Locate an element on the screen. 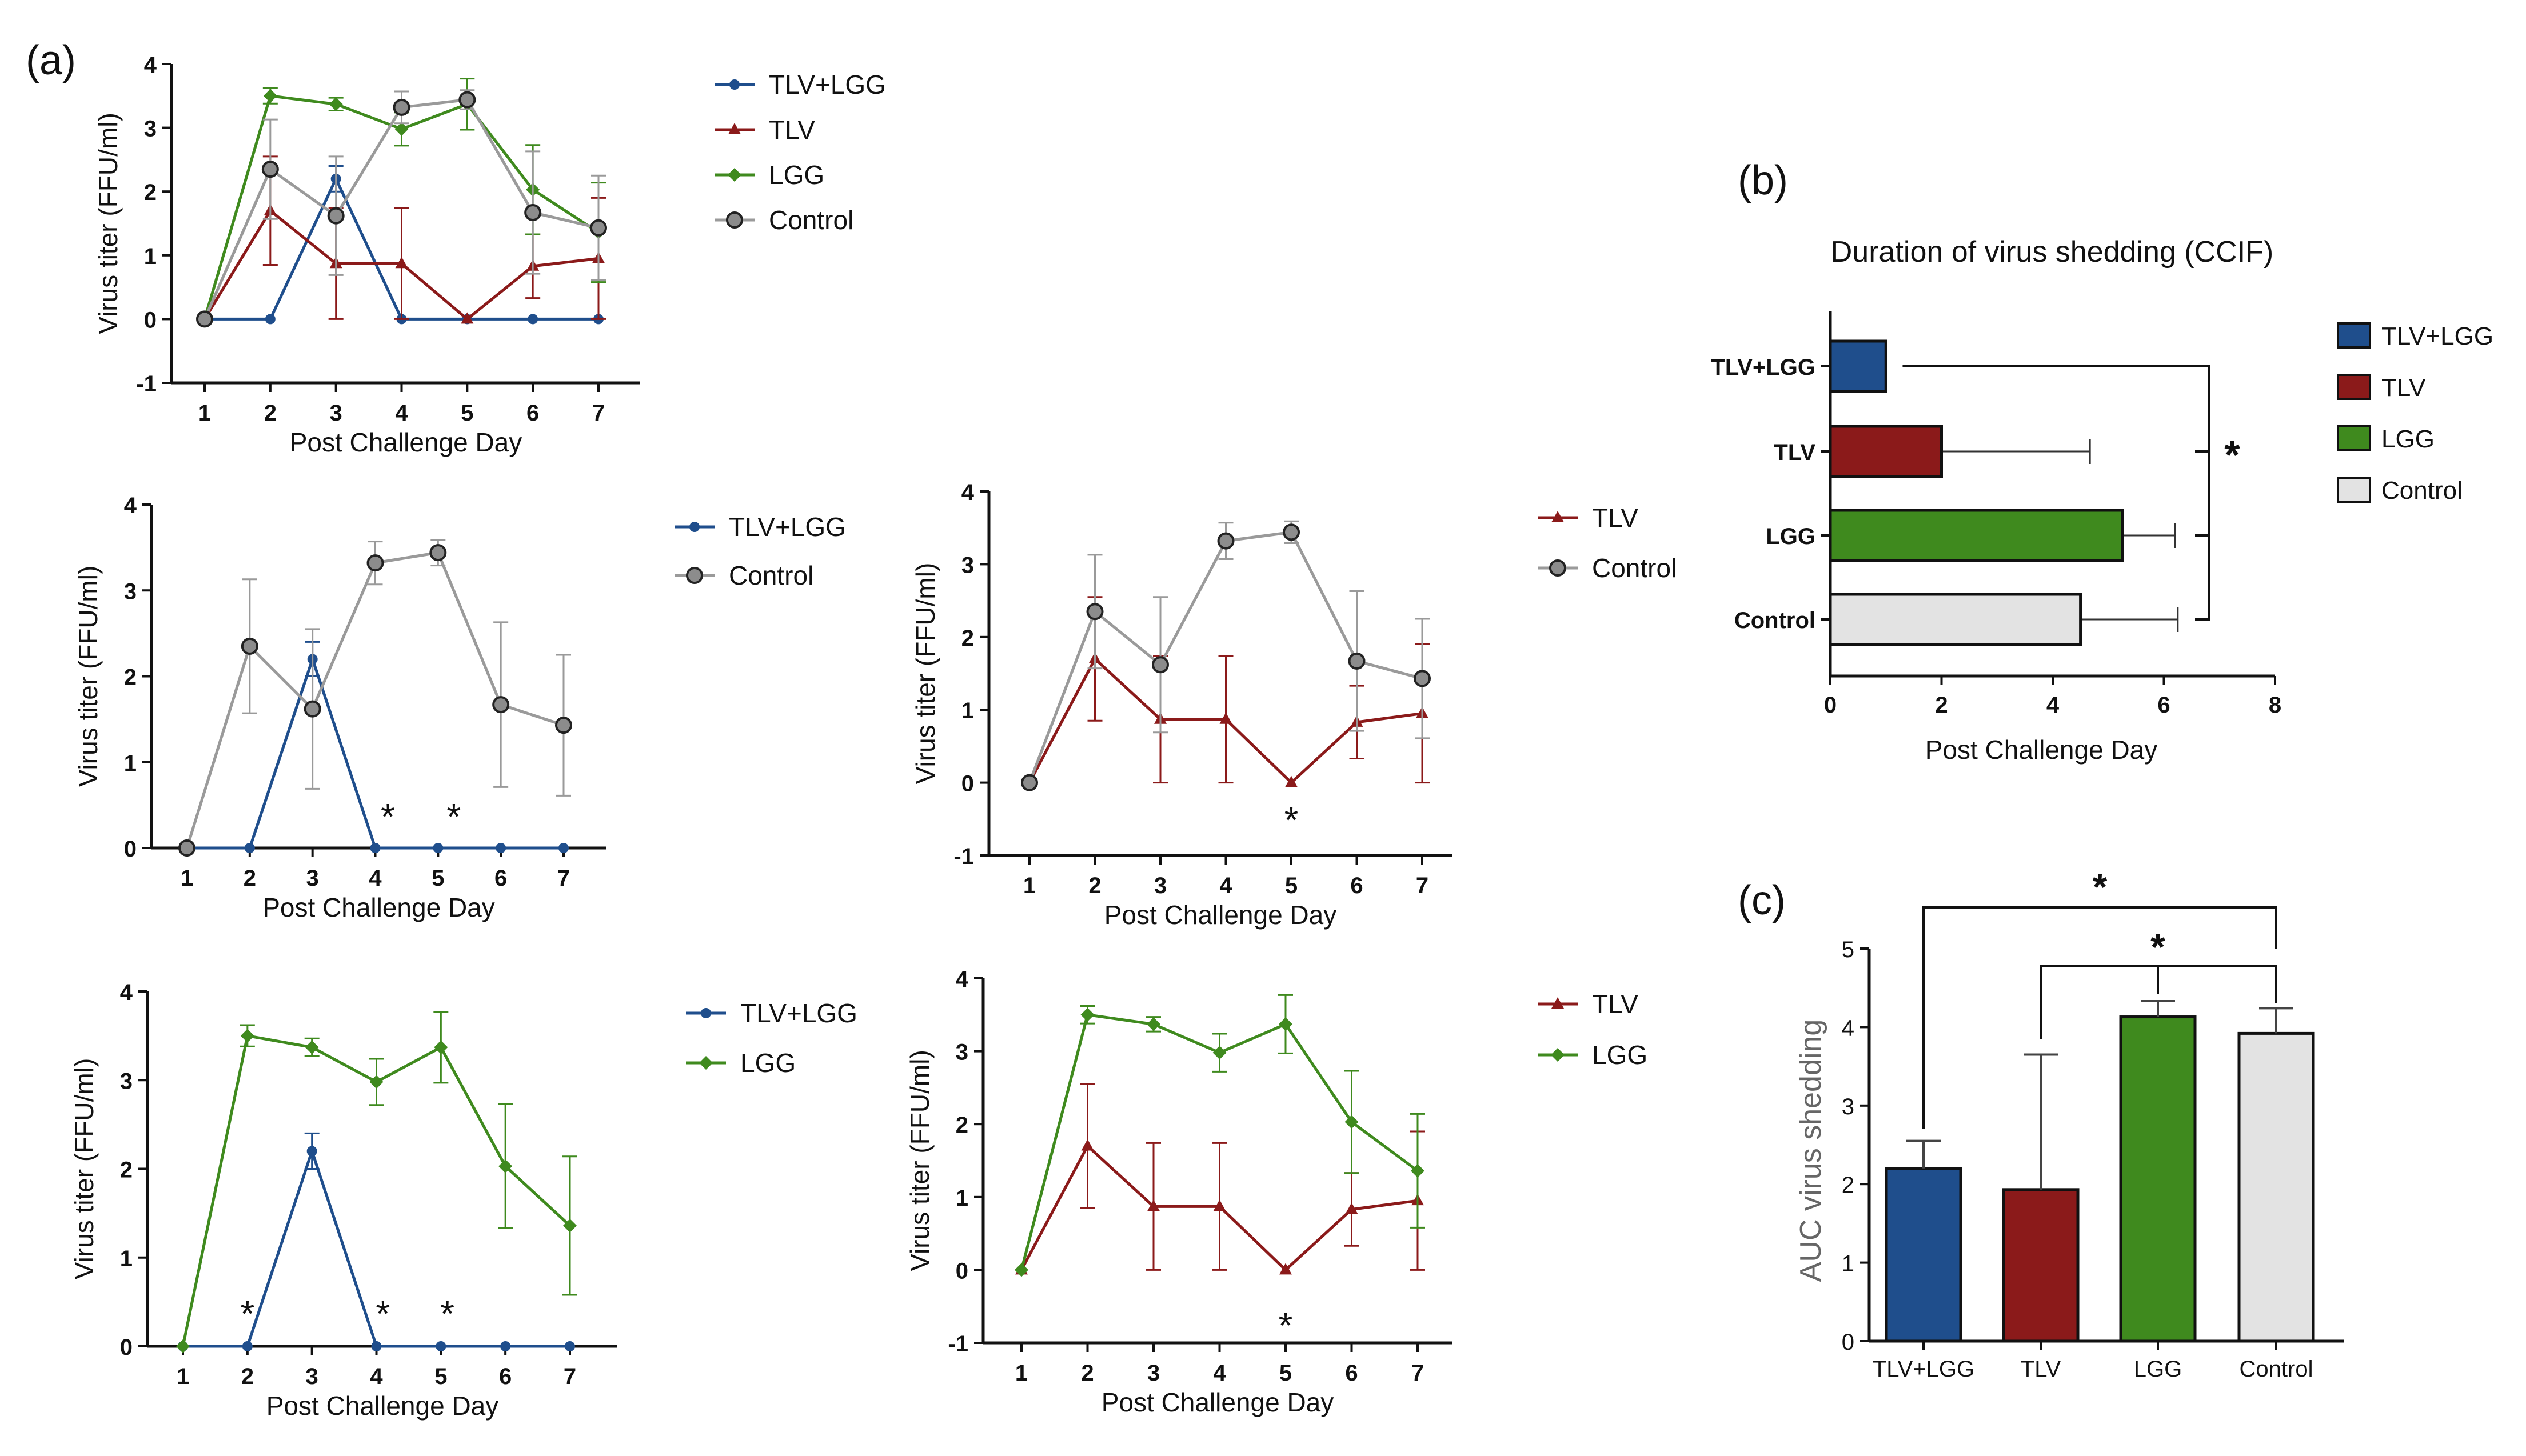 The height and width of the screenshot is (1456, 2526). bar-control is located at coordinates (2276, 1187).